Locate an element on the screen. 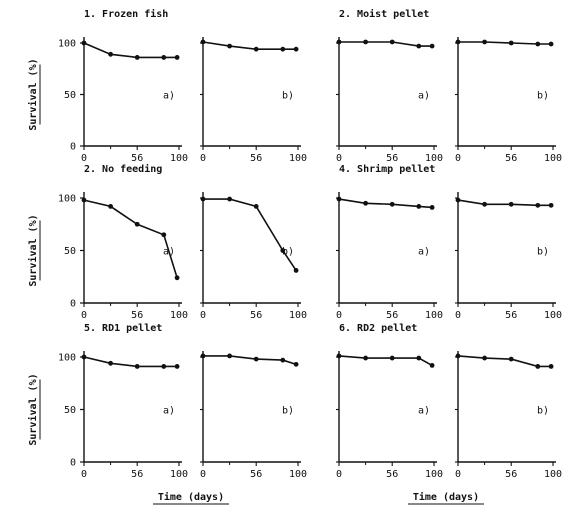 The width and height of the screenshot is (575, 517). panel-title: 5. RD1 pellet is located at coordinates (123, 328).